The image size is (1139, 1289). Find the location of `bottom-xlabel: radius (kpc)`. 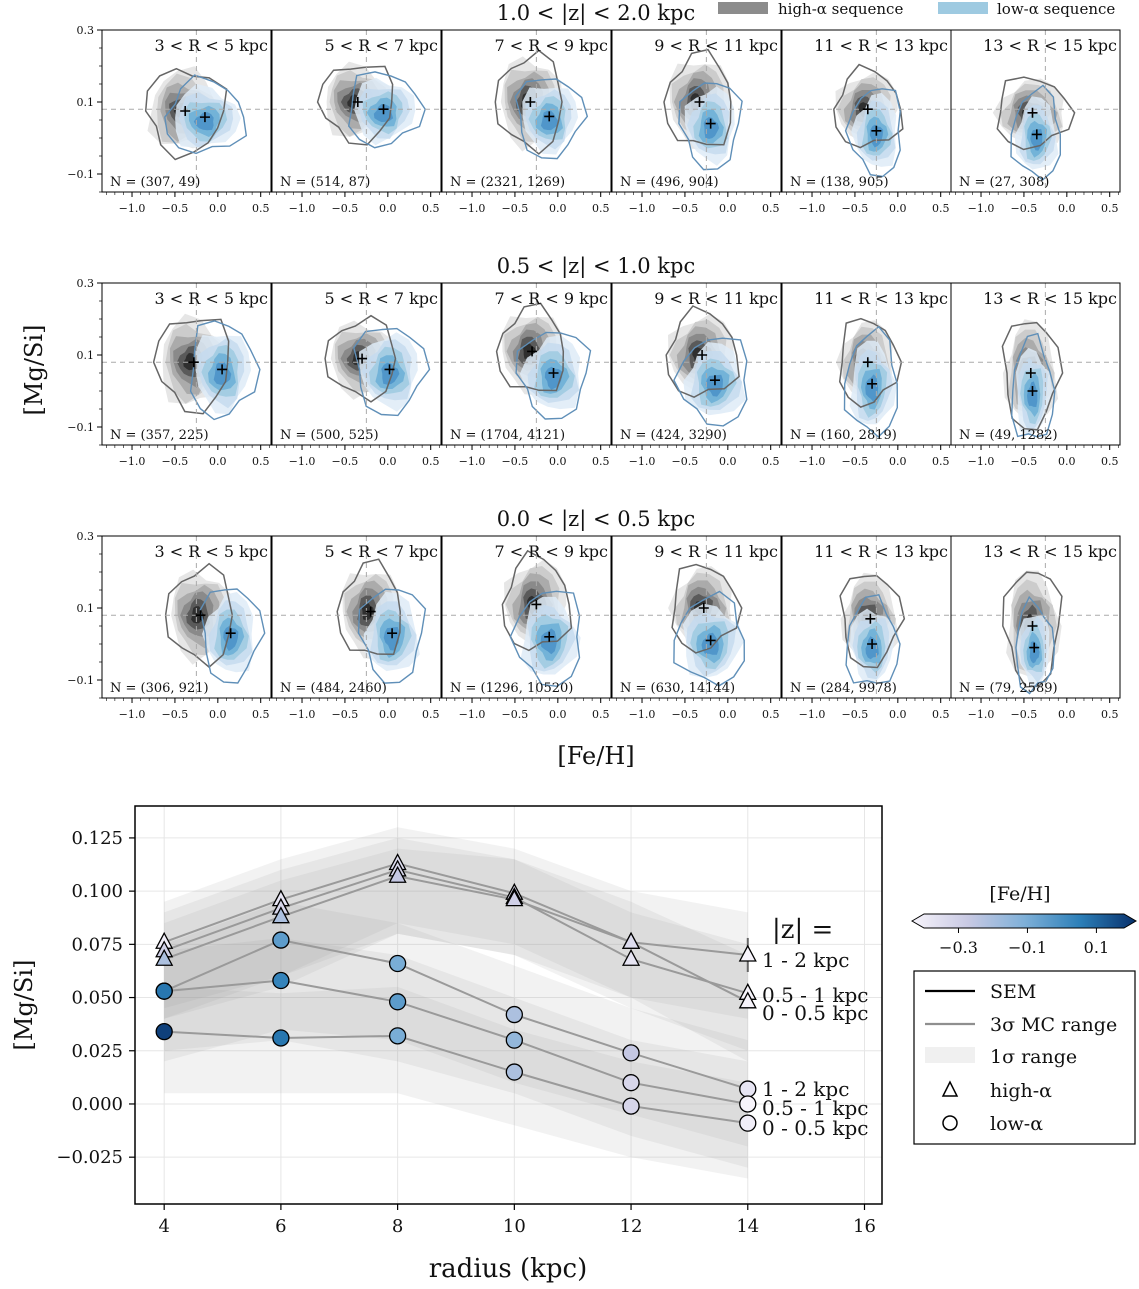

bottom-xlabel: radius (kpc) is located at coordinates (508, 1269).